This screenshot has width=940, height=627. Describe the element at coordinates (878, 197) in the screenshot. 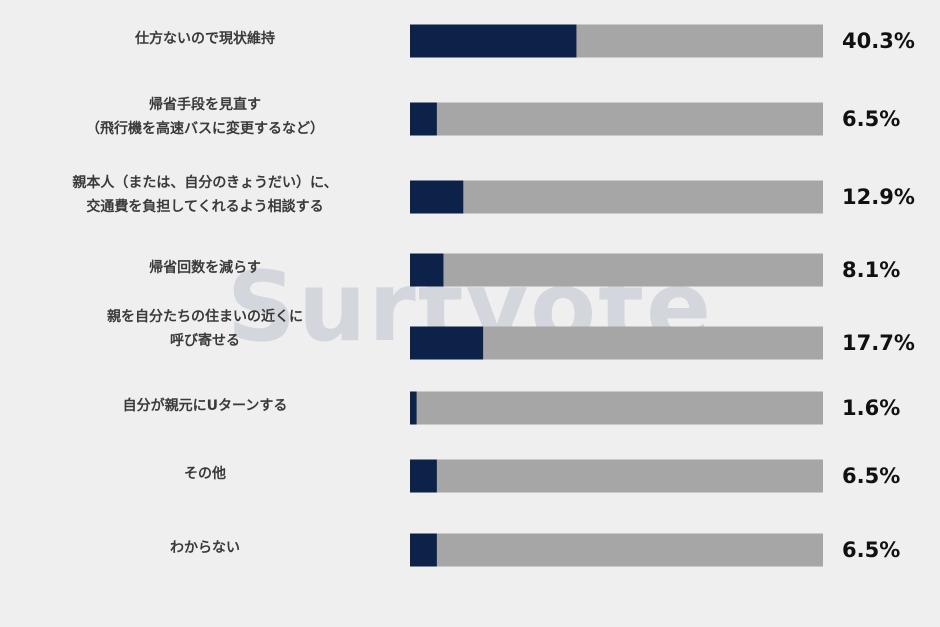

I see `value-label: 12.9%` at that location.